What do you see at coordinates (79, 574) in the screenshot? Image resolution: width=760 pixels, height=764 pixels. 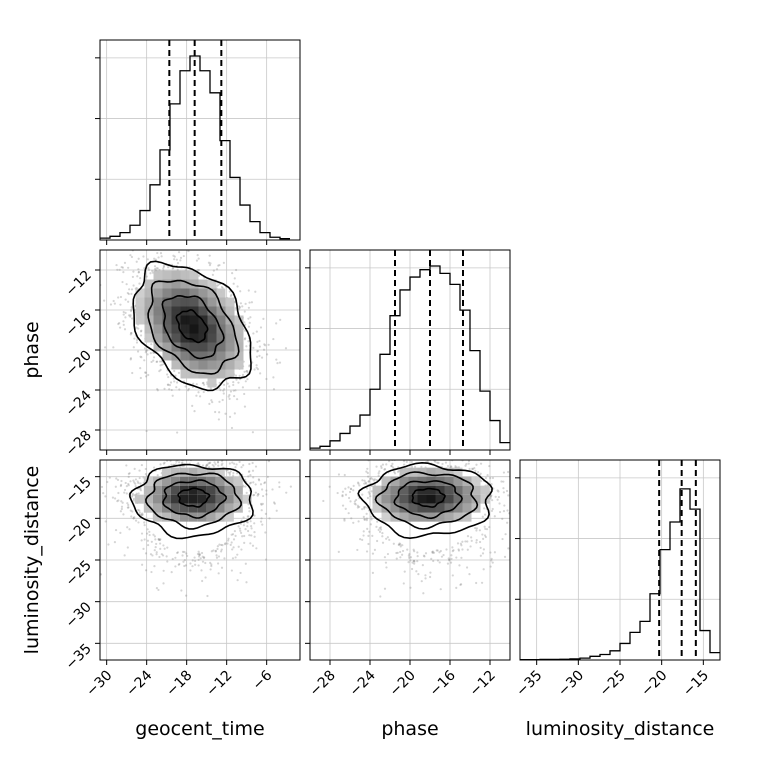 I see `y-tick-label-luminosity_distance: −25` at bounding box center [79, 574].